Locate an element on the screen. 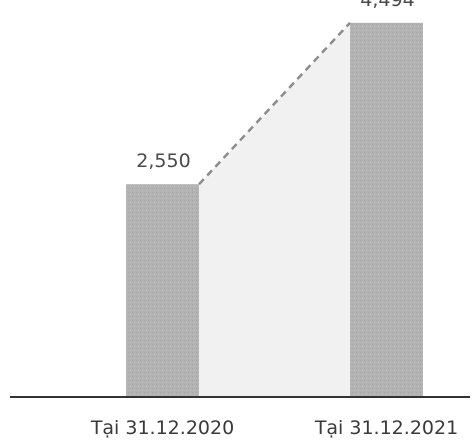  value-label: 2,550 is located at coordinates (163, 161).